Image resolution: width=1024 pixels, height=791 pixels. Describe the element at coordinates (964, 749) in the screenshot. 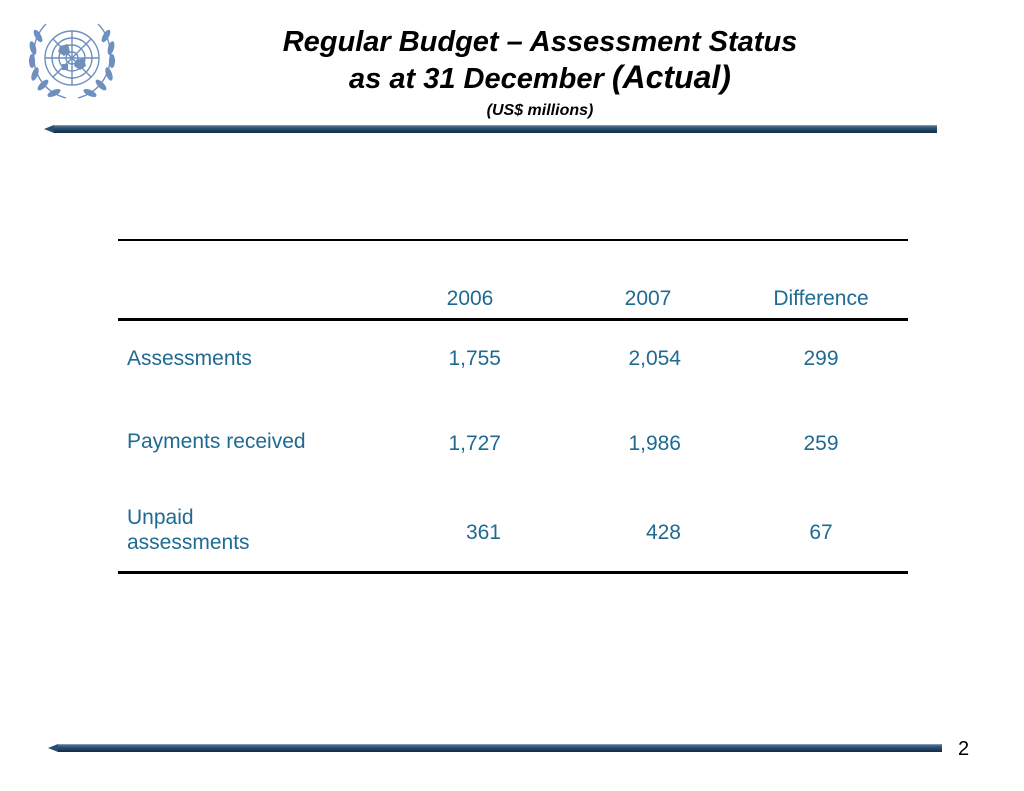

I see `page-number: 2` at that location.